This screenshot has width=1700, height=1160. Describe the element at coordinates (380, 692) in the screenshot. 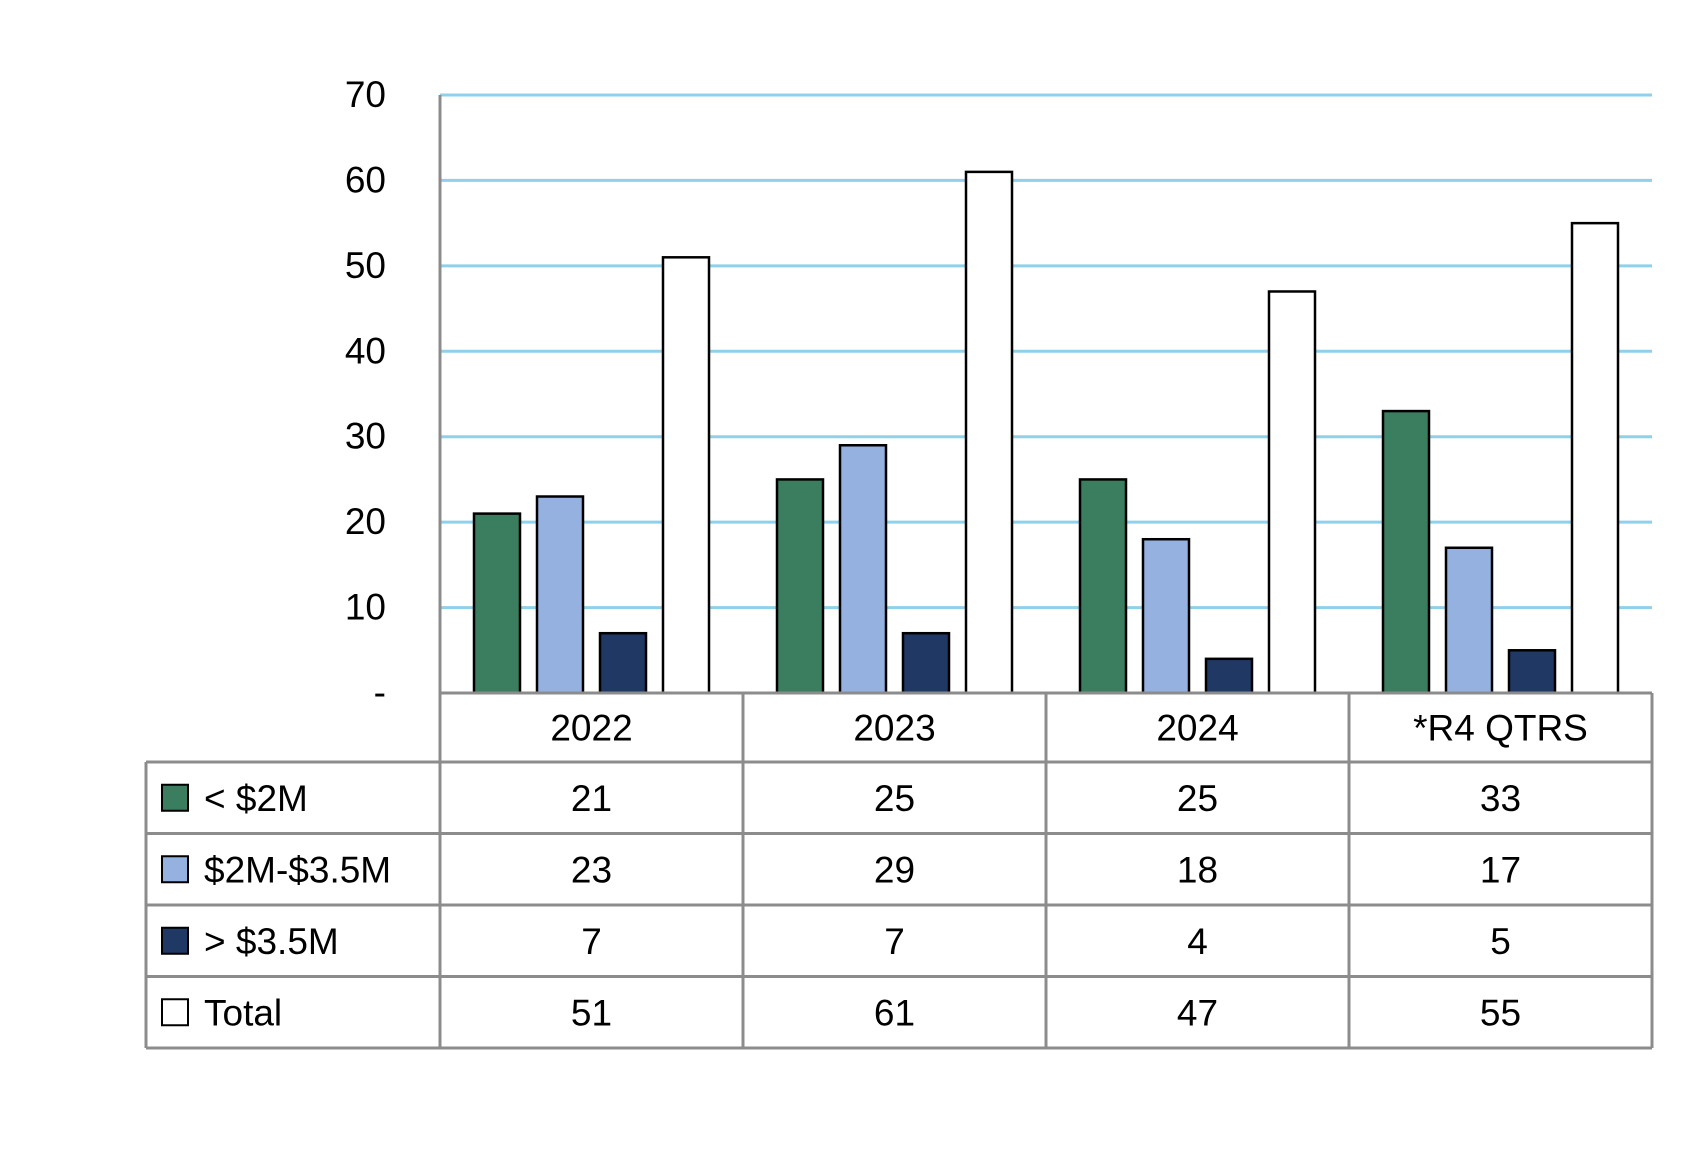

I see `y-tick-label: -` at that location.